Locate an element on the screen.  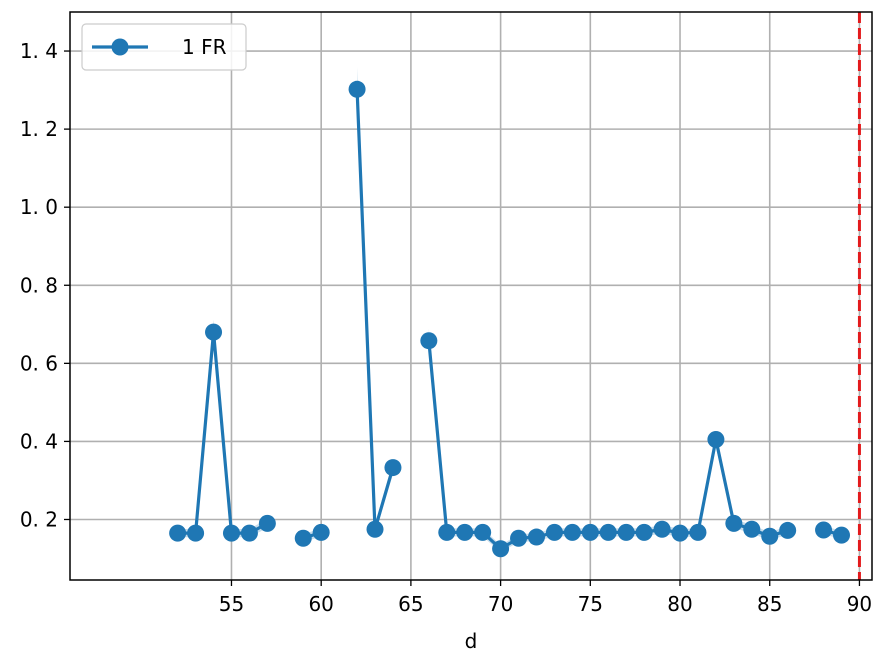
x-axis-label: d is located at coordinates (471, 641).